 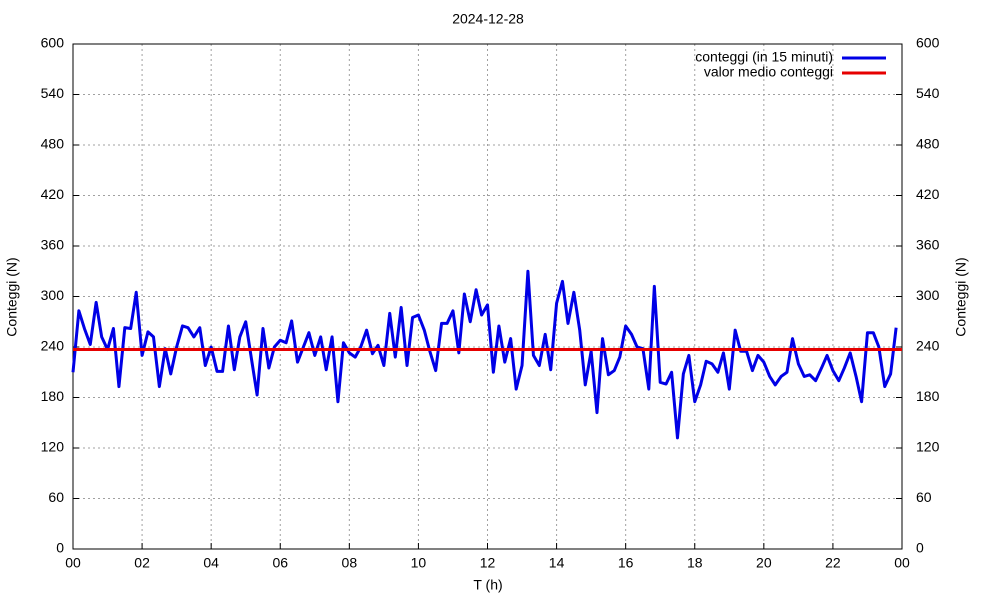 I want to click on x-tick-label: 18, so click(x=695, y=563).